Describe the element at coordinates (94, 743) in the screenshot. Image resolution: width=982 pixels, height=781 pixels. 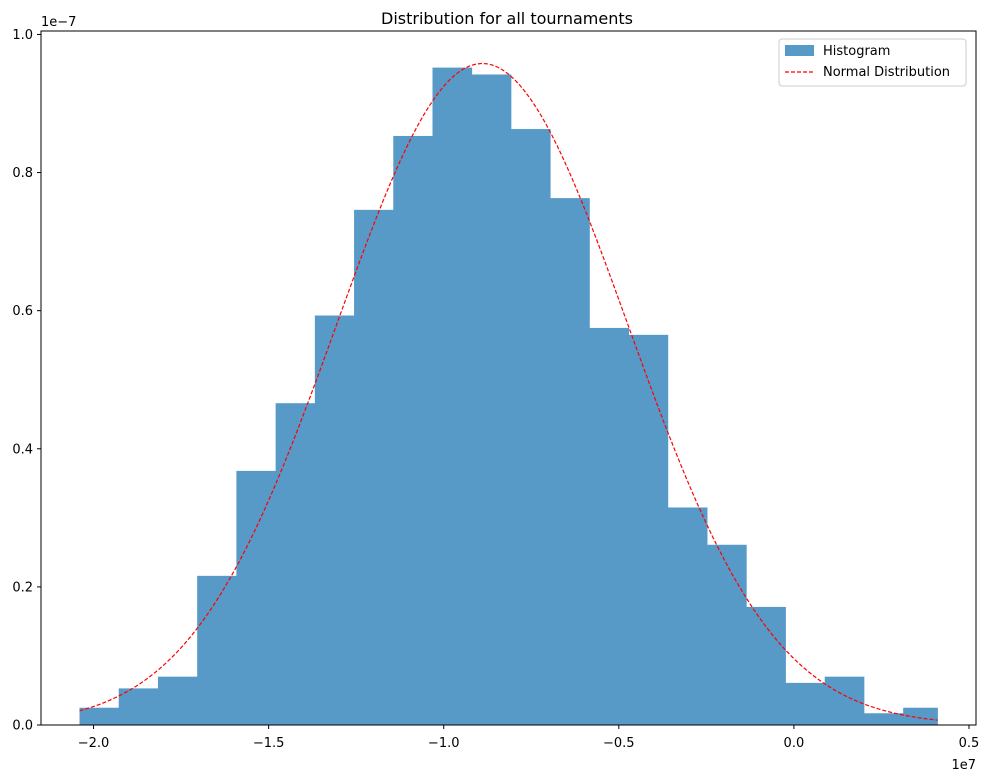
I see `x-tick-label: −2.0` at that location.